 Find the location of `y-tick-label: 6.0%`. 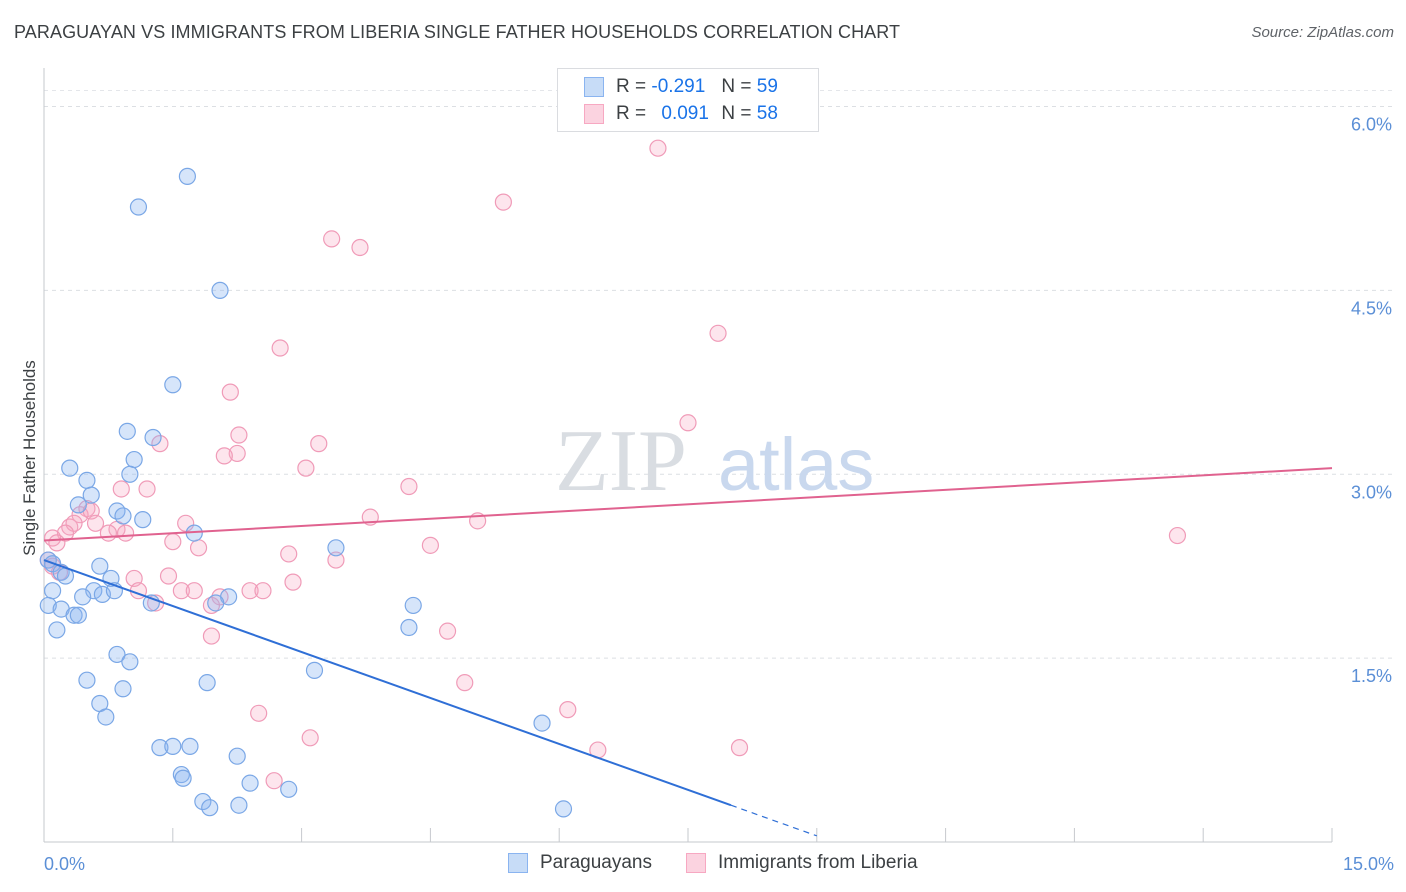

y-tick-label: 6.0% is located at coordinates (1371, 125).